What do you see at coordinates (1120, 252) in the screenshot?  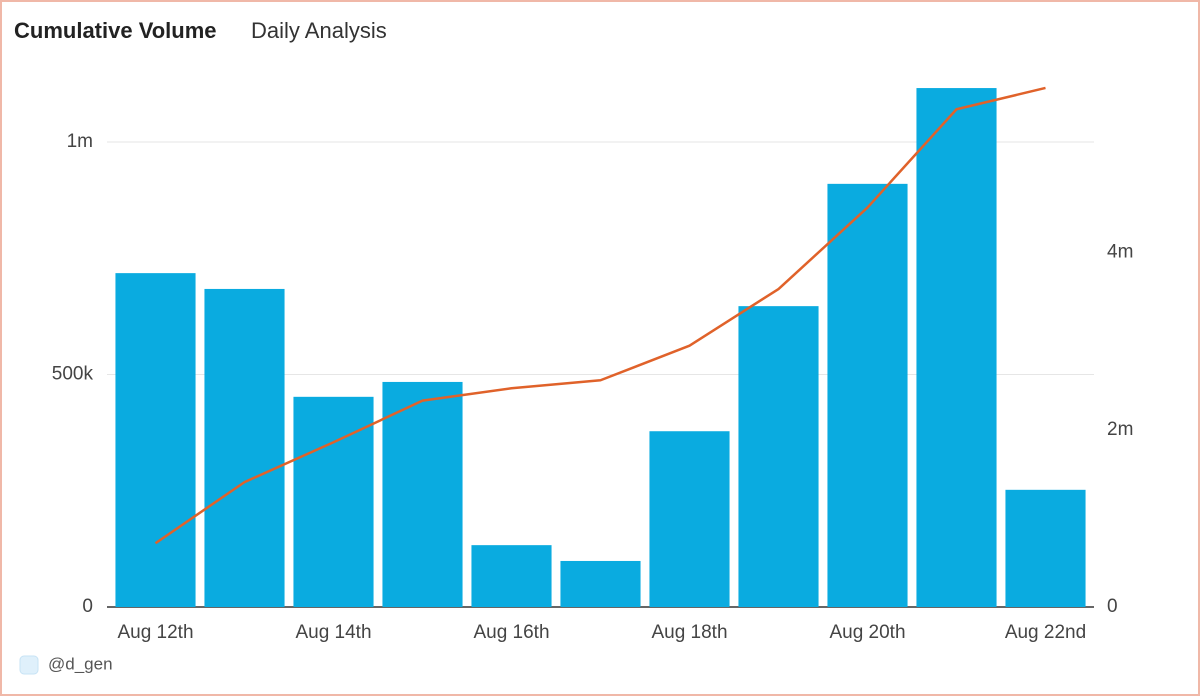 I see `y2-tick-label: 4m` at bounding box center [1120, 252].